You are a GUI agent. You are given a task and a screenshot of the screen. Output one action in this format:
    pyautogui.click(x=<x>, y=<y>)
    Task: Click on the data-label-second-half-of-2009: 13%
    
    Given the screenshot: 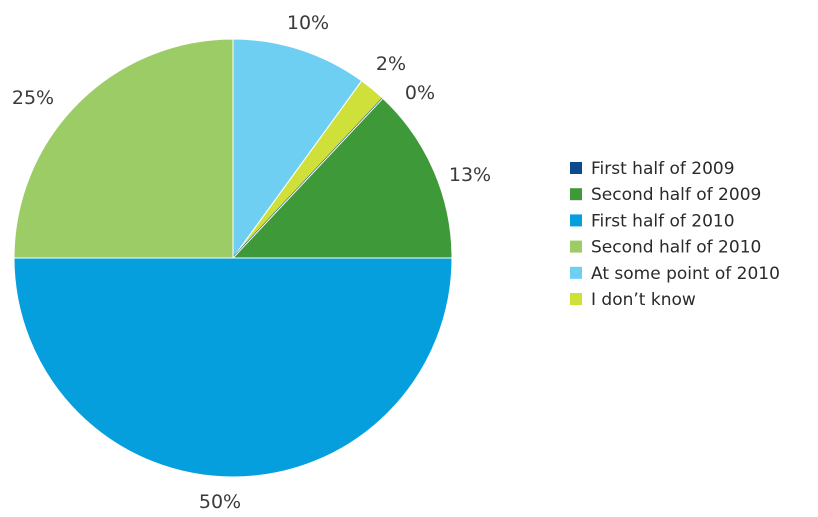 What is the action you would take?
    pyautogui.click(x=470, y=175)
    